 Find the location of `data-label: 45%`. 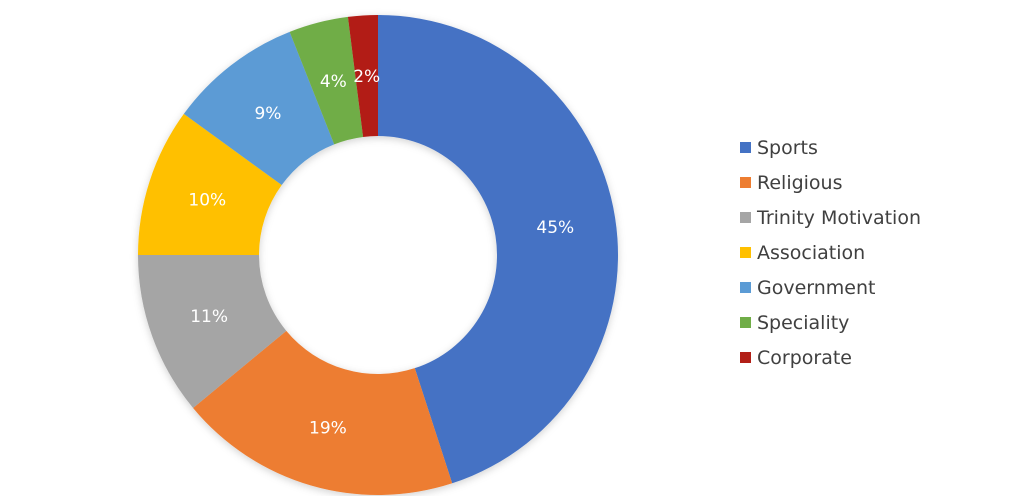

data-label: 45% is located at coordinates (555, 228).